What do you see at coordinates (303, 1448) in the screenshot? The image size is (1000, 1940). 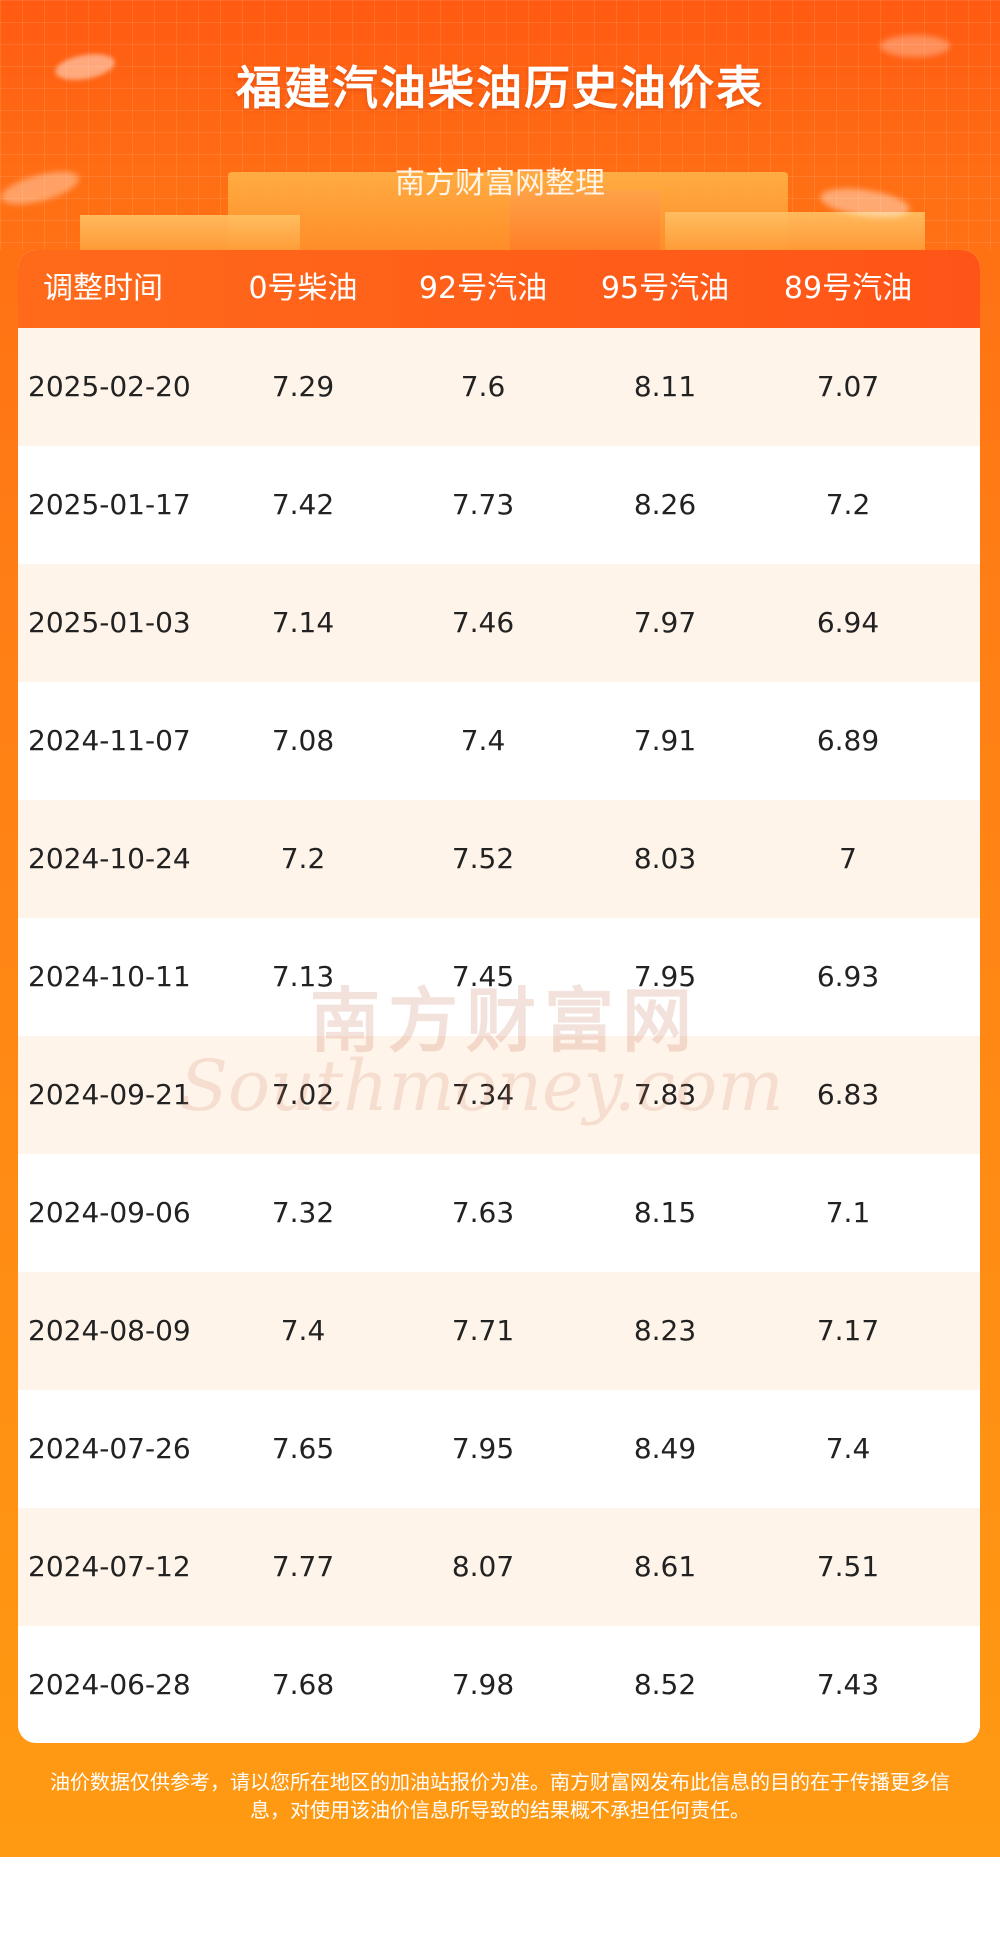 I see `cell-diesel-0: 7.65` at bounding box center [303, 1448].